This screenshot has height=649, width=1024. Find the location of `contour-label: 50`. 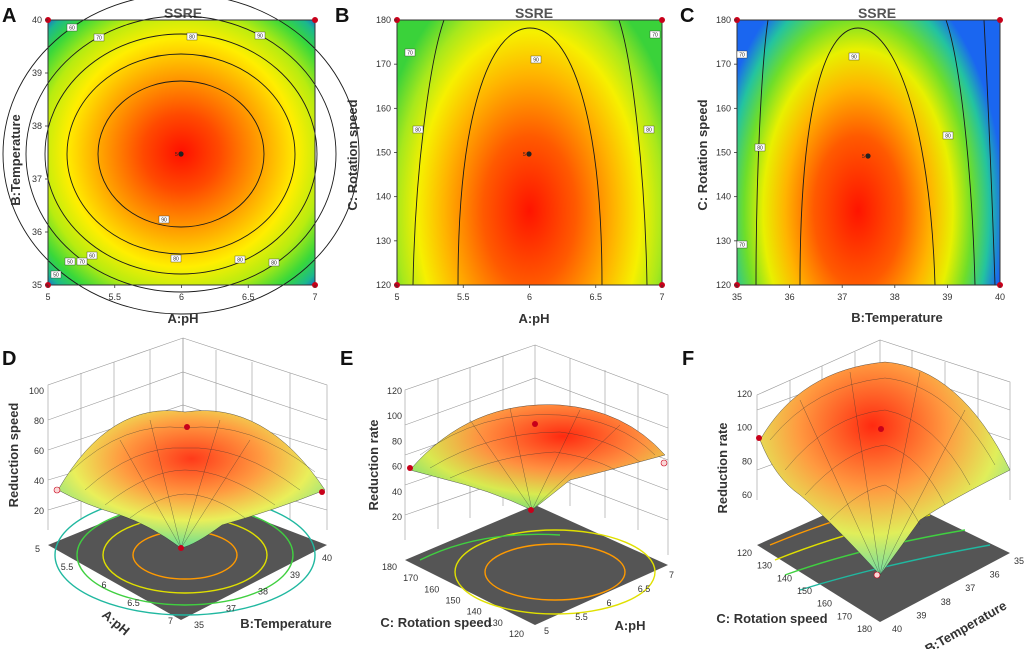

contour-label: 50 is located at coordinates (70, 263).